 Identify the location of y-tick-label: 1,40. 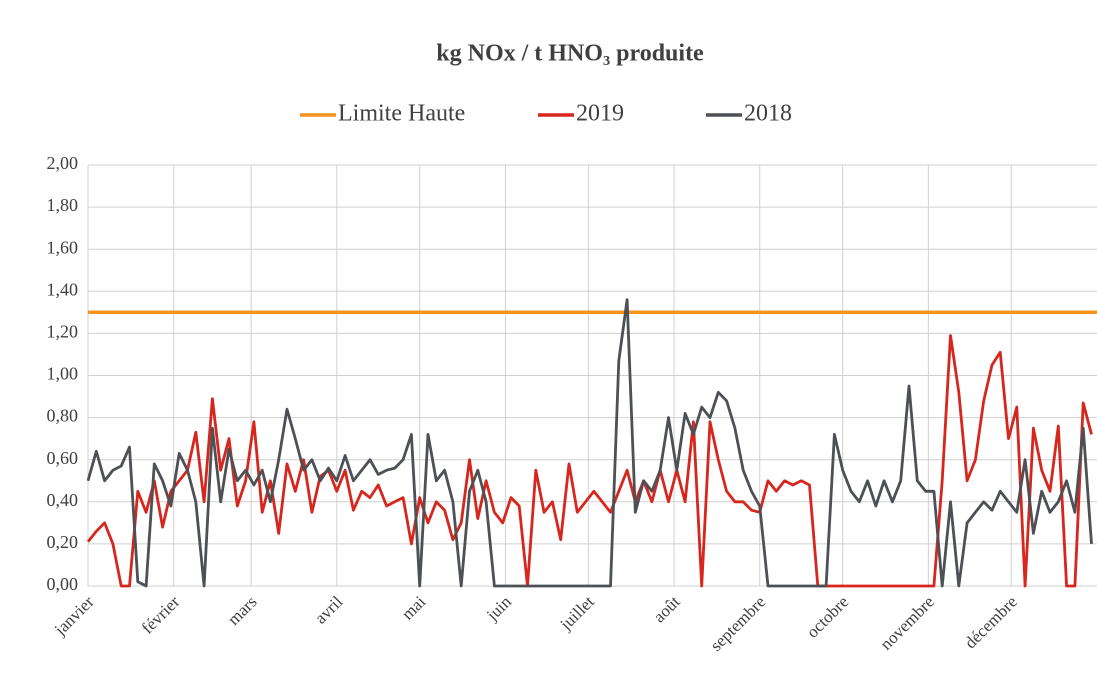
(63, 289).